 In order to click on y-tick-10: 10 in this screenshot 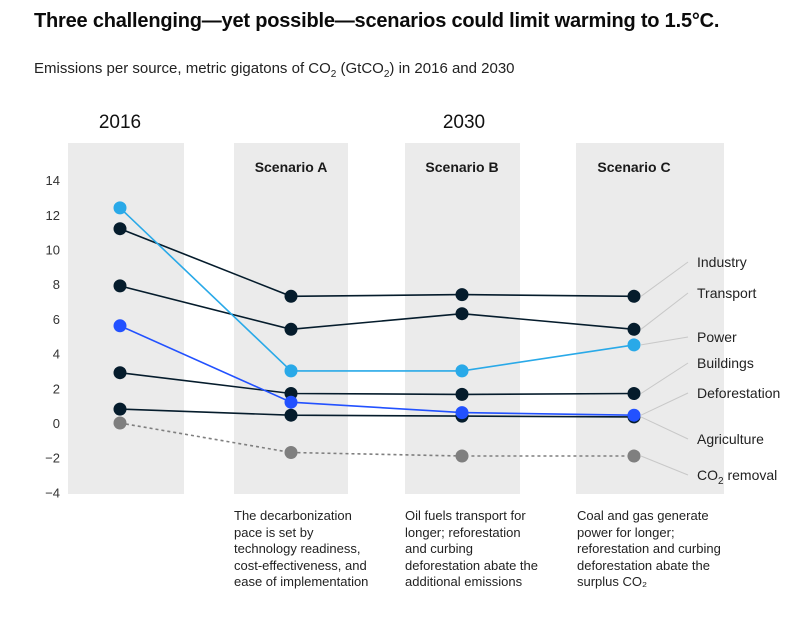, I will do `click(53, 250)`.